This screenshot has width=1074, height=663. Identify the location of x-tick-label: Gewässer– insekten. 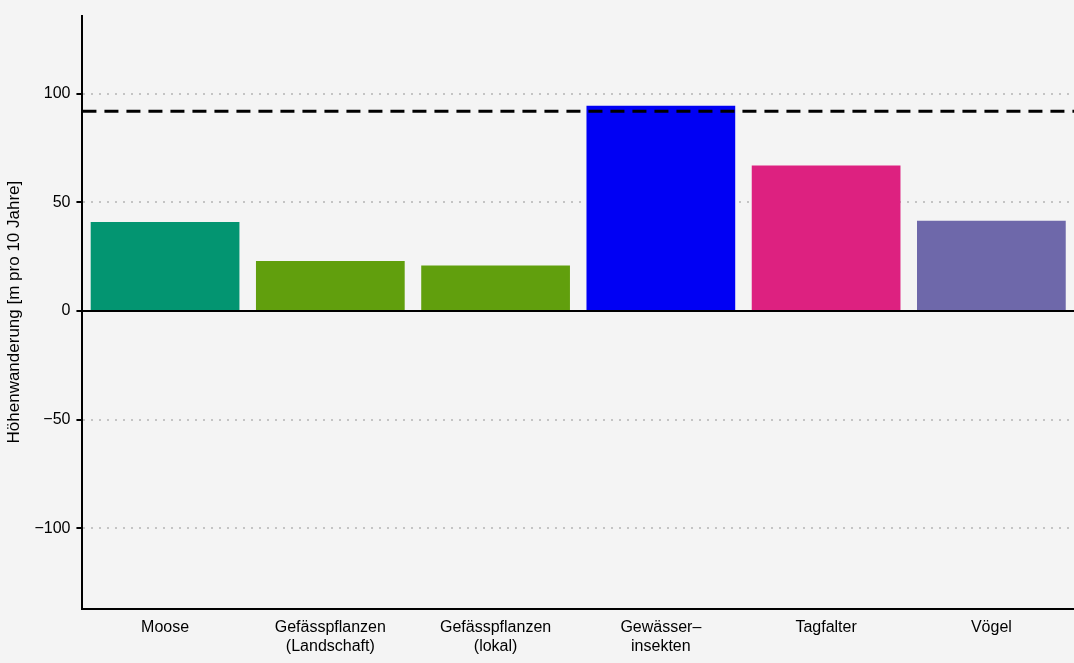
(661, 635).